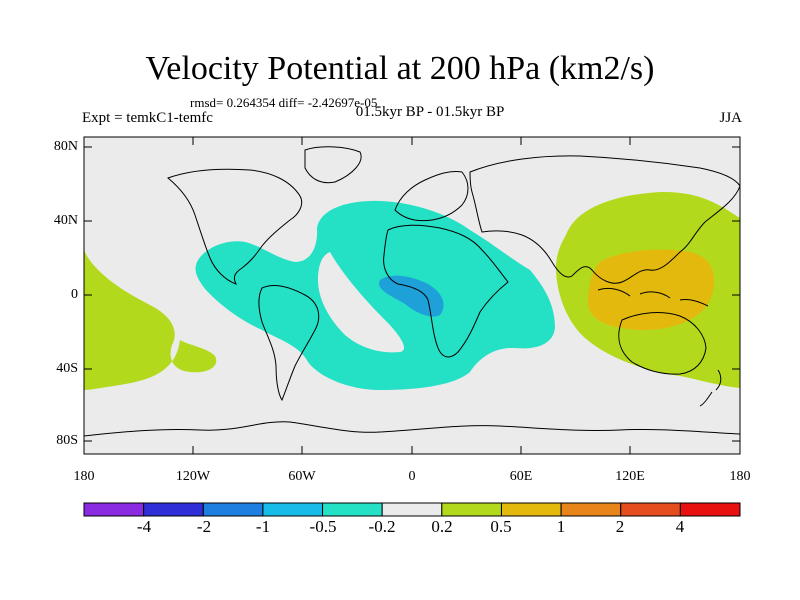  What do you see at coordinates (521, 476) in the screenshot?
I see `xlabel-60e: 60E` at bounding box center [521, 476].